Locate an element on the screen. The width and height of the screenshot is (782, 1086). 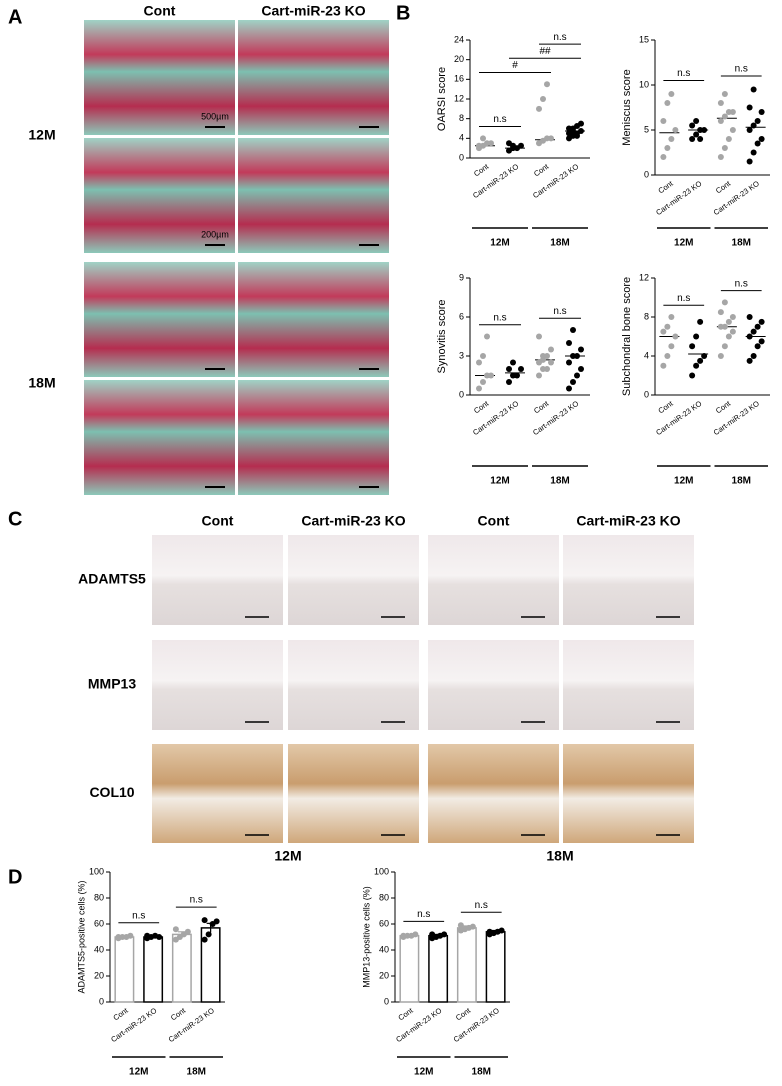
row-label: ADAMTS5 is located at coordinates (112, 579).